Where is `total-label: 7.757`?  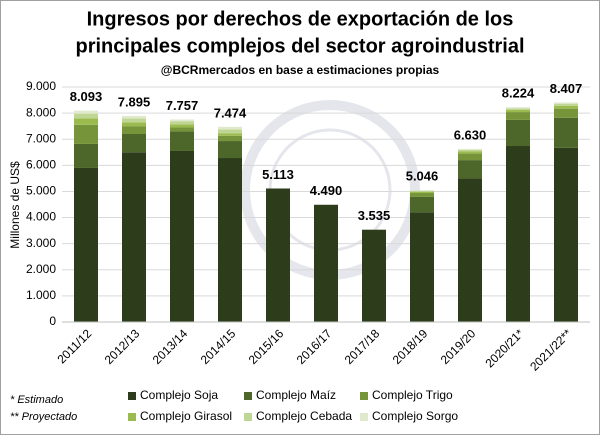
total-label: 7.757 is located at coordinates (182, 105).